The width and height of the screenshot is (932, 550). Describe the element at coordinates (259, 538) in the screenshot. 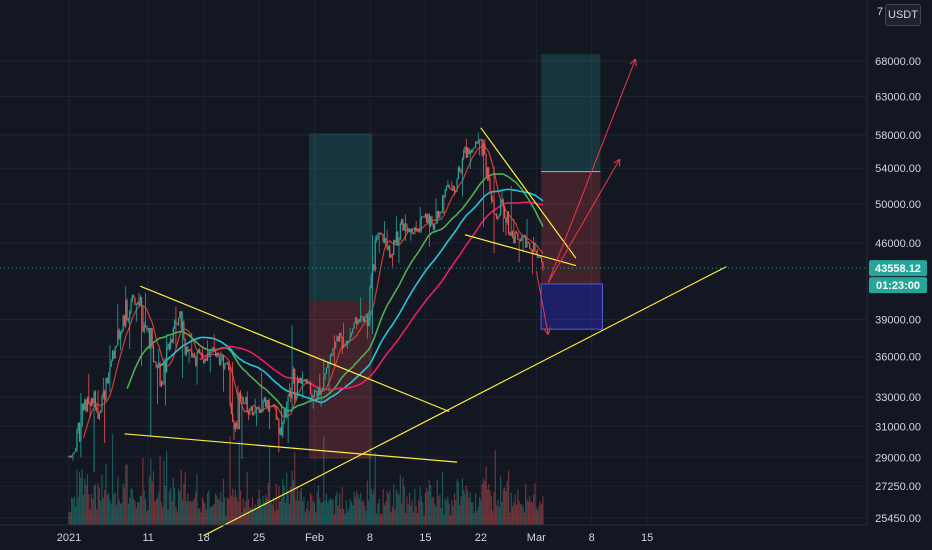

I see `time-tick-label: 25` at that location.